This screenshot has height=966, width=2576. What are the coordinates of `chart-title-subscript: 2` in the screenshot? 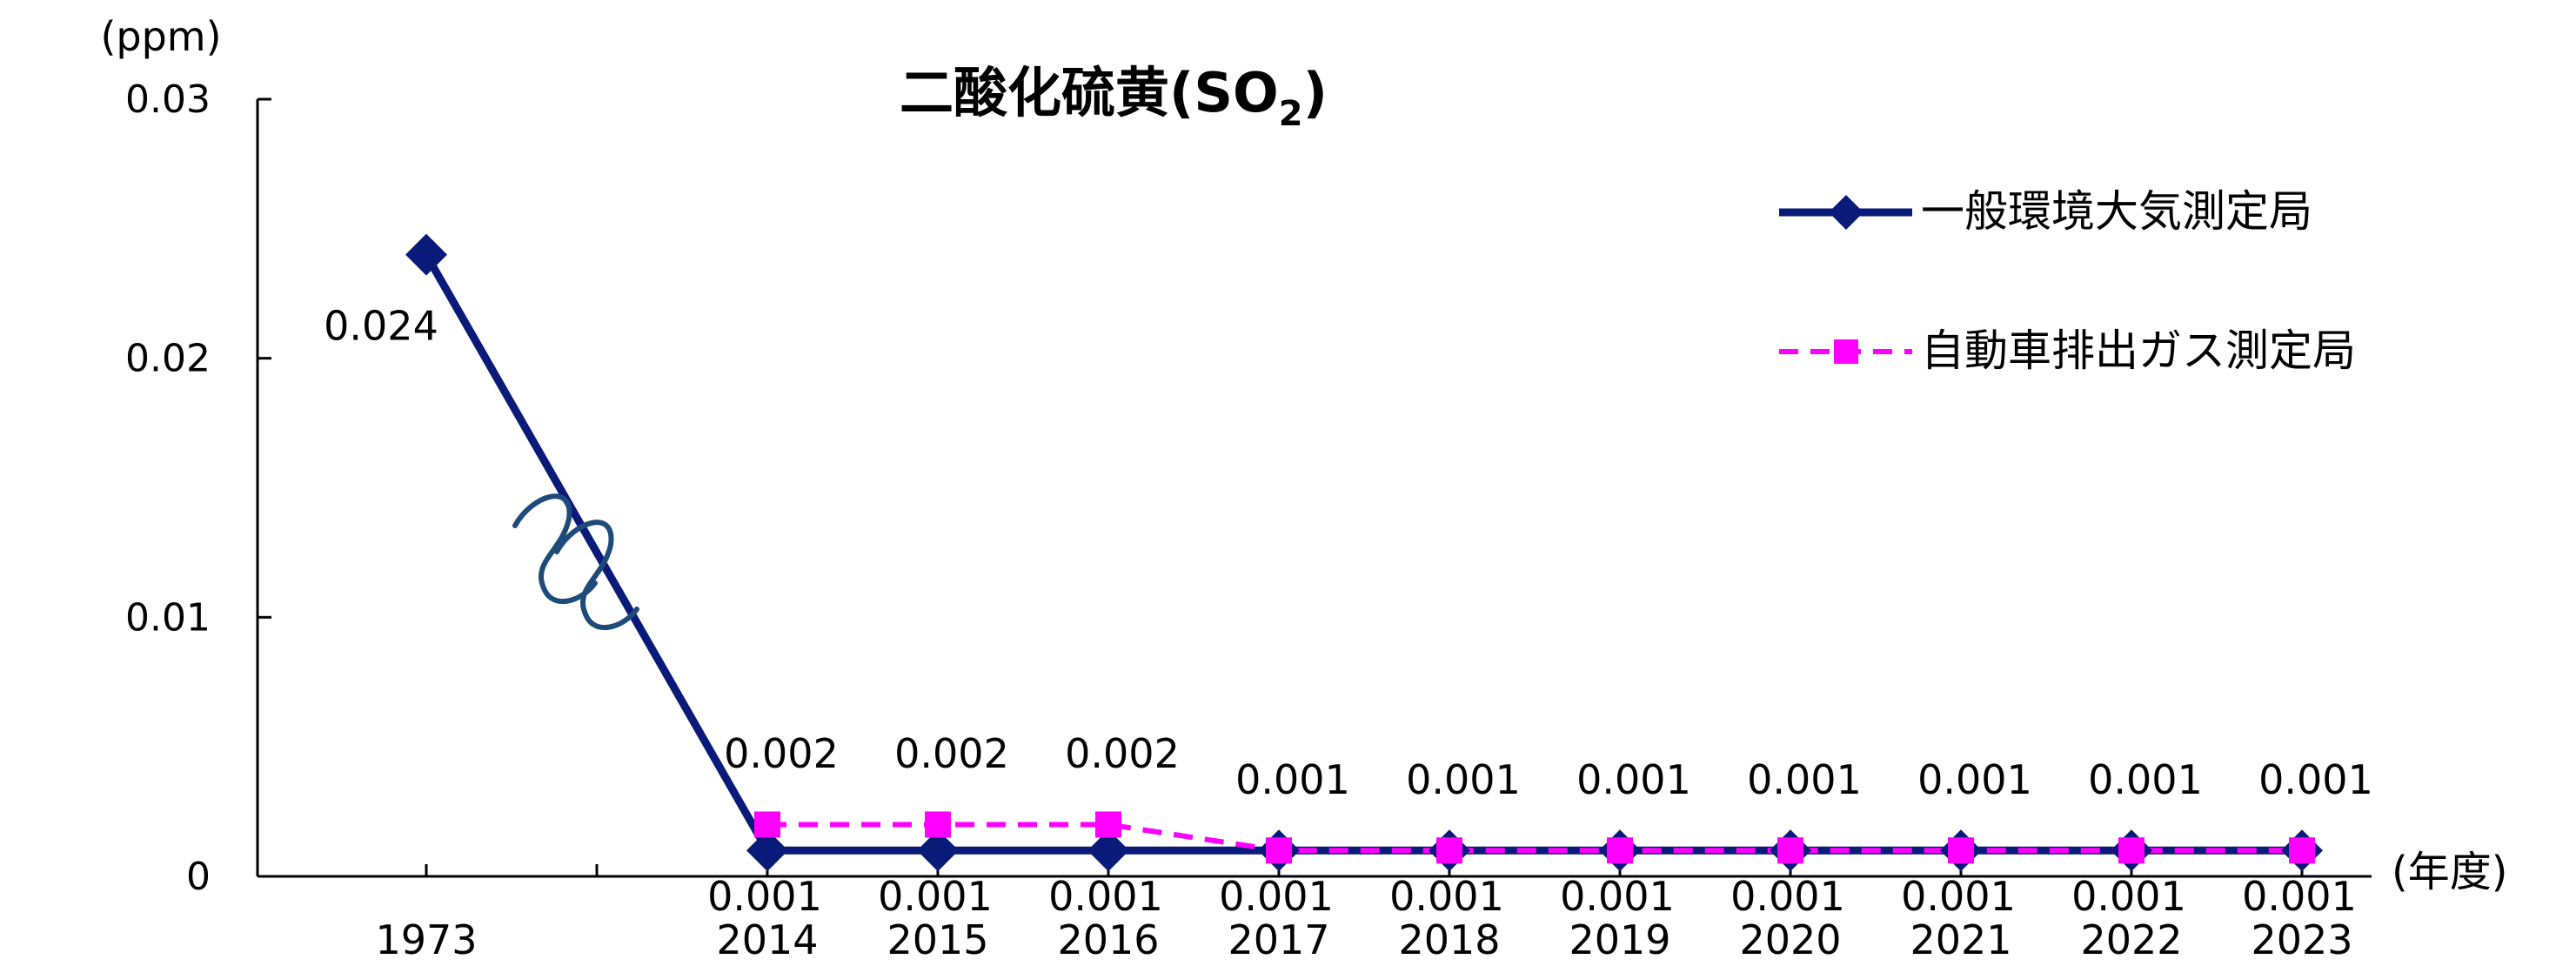 It's located at (1291, 114).